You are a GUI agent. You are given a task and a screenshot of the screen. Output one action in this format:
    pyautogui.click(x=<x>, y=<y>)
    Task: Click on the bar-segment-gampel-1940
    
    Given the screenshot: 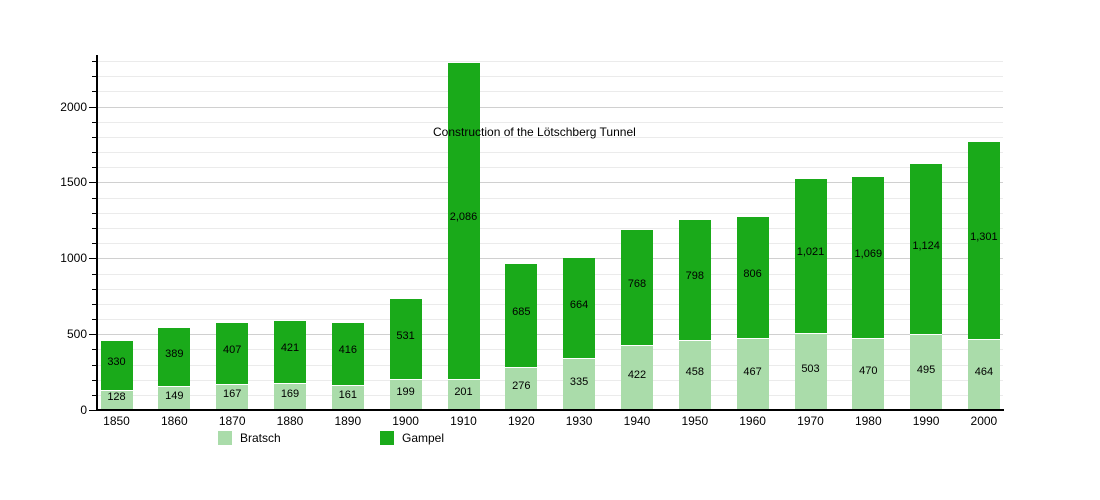 What is the action you would take?
    pyautogui.click(x=637, y=287)
    